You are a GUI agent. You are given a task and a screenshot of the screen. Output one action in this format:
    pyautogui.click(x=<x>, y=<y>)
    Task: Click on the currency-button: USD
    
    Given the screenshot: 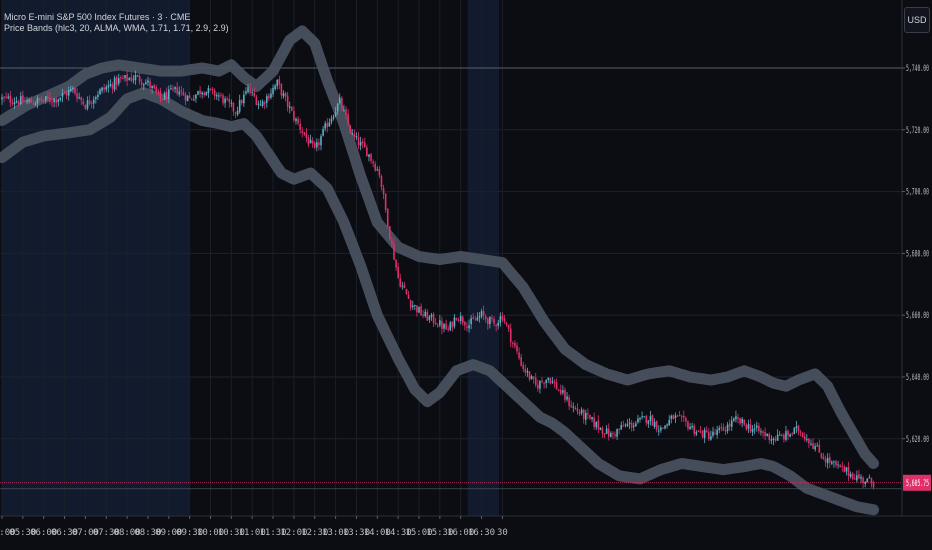 What is the action you would take?
    pyautogui.click(x=917, y=20)
    